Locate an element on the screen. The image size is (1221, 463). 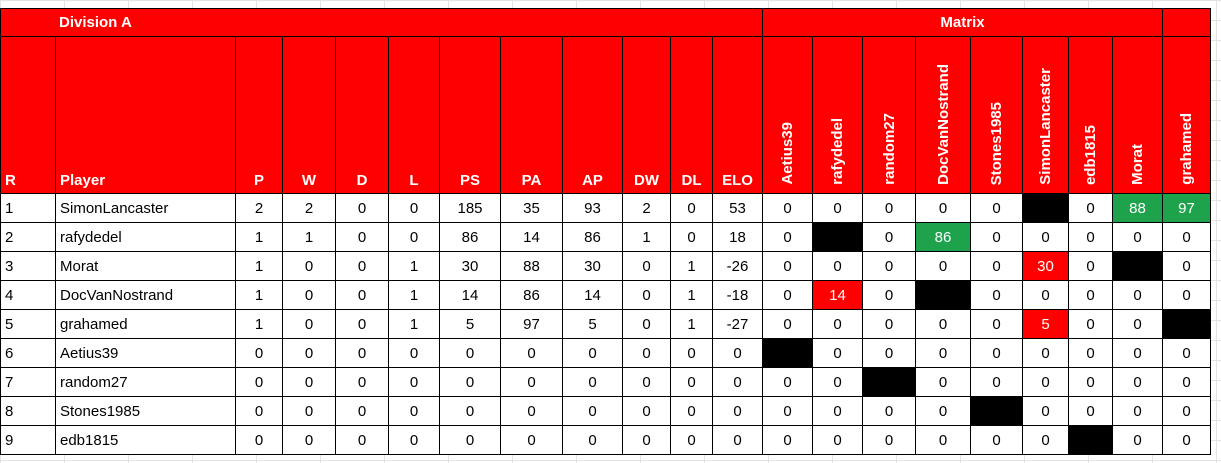
stat-cell: 18 is located at coordinates (737, 237).